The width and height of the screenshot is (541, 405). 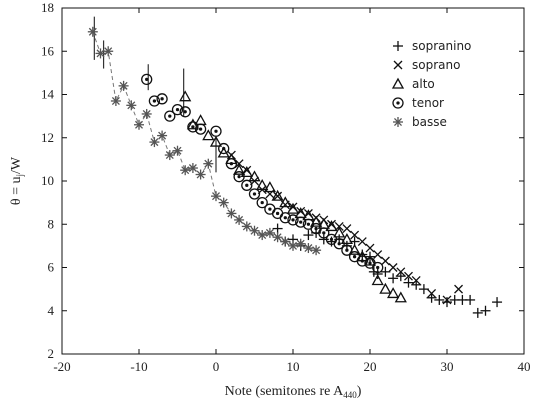 What do you see at coordinates (61, 366) in the screenshot?
I see `x-tick-label: -20` at bounding box center [61, 366].